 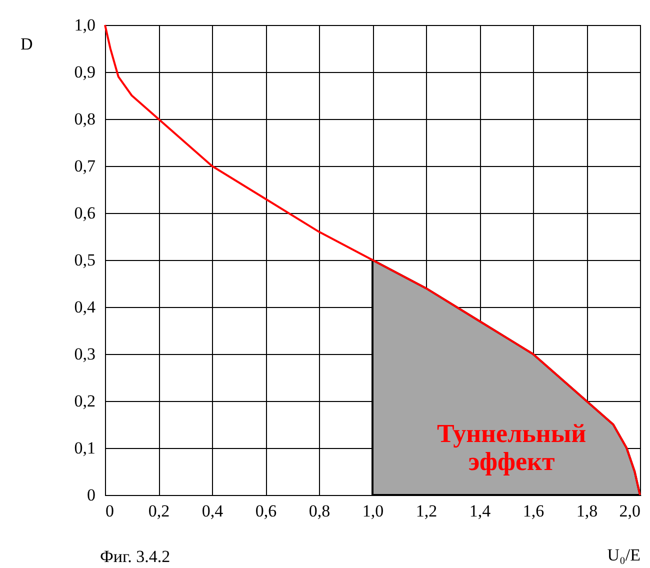 What do you see at coordinates (373, 511) in the screenshot?
I see `x-tick-label: 1,0` at bounding box center [373, 511].